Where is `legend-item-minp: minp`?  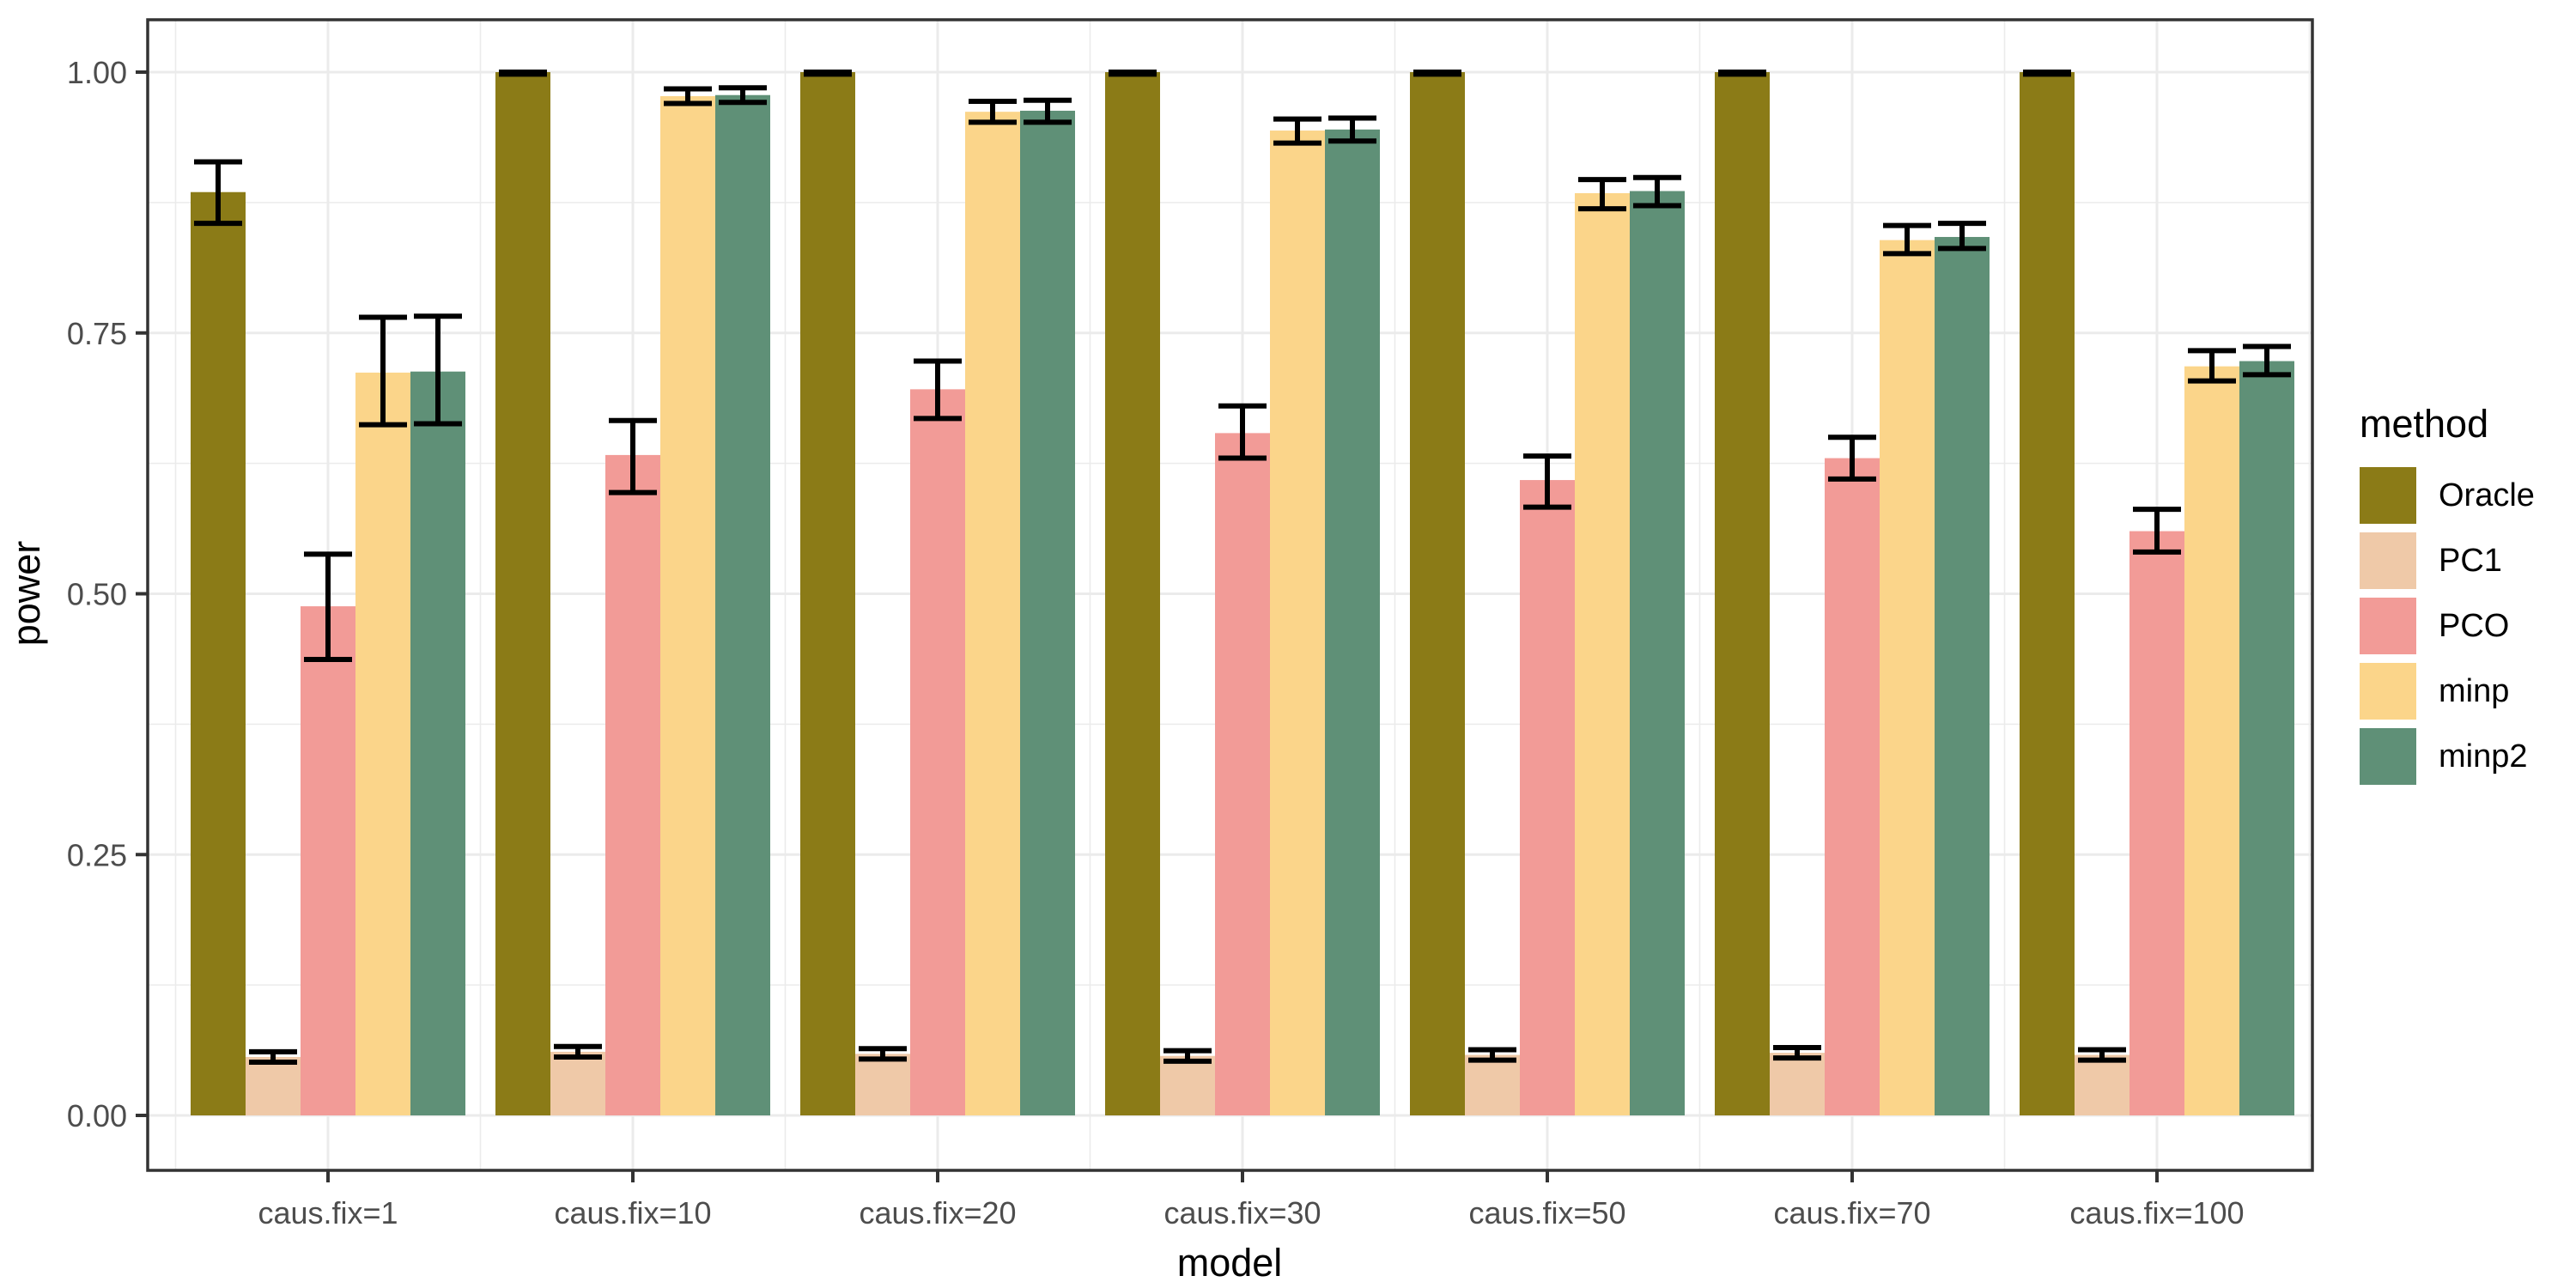 legend-item-minp: minp is located at coordinates (2448, 691).